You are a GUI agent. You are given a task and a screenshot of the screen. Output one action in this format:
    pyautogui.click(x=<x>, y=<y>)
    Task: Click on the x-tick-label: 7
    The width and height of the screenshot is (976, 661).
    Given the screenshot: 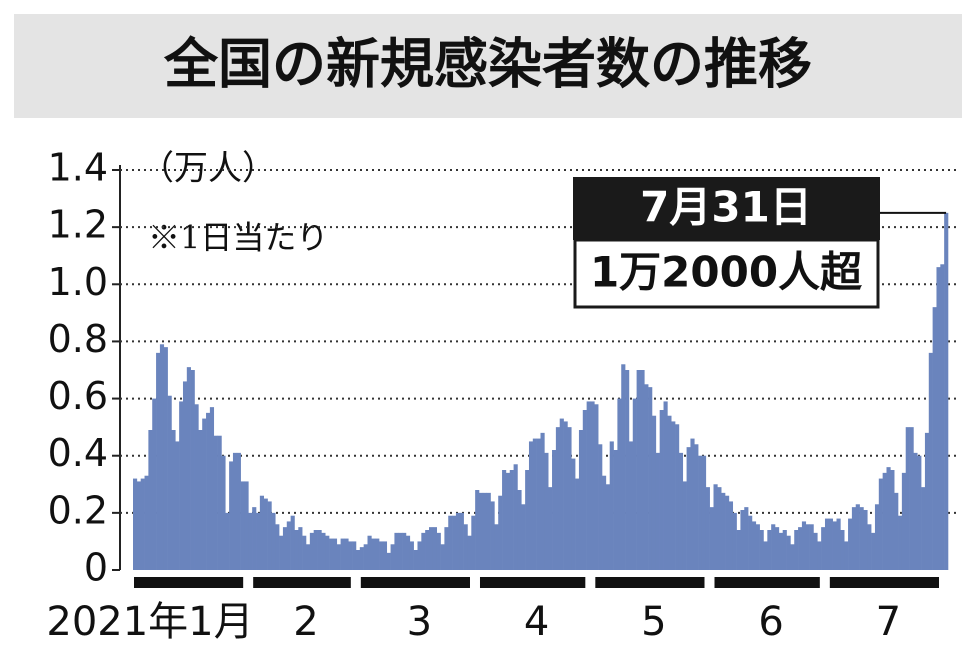 What is the action you would take?
    pyautogui.click(x=888, y=622)
    